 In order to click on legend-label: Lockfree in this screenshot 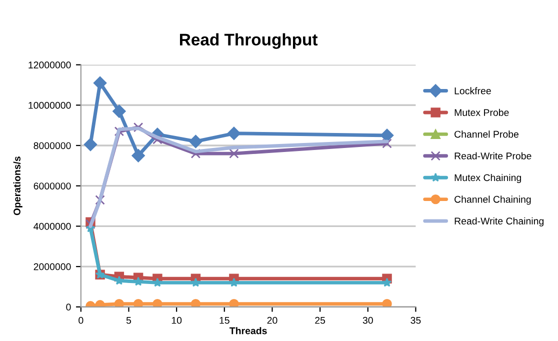, I will do `click(472, 90)`.